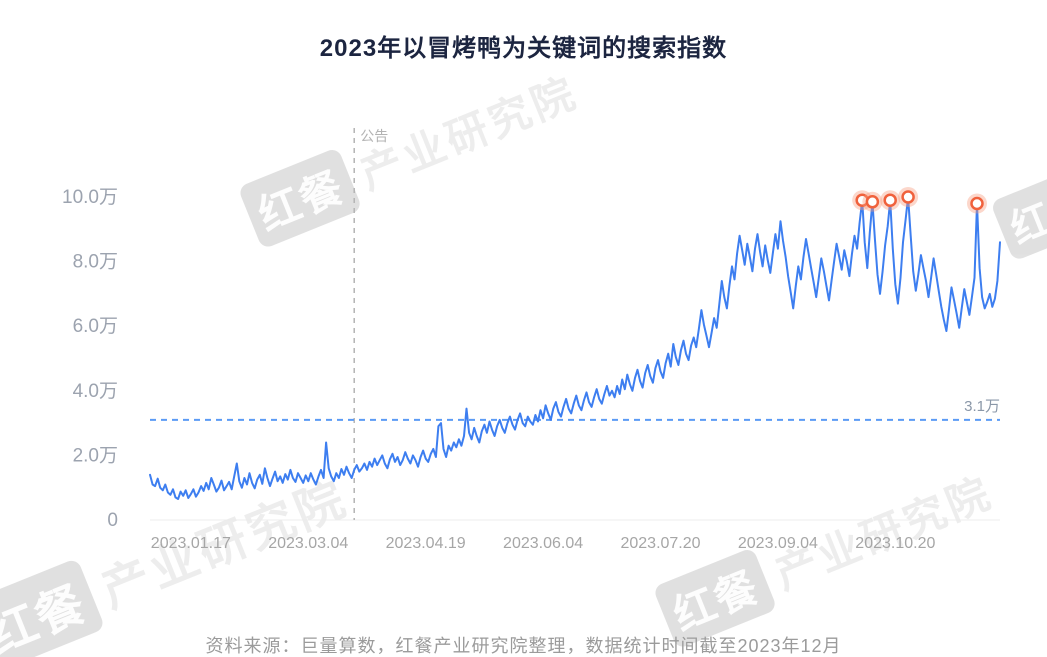 Image resolution: width=1047 pixels, height=657 pixels. I want to click on y-axis-label: 10.0万, so click(90, 197).